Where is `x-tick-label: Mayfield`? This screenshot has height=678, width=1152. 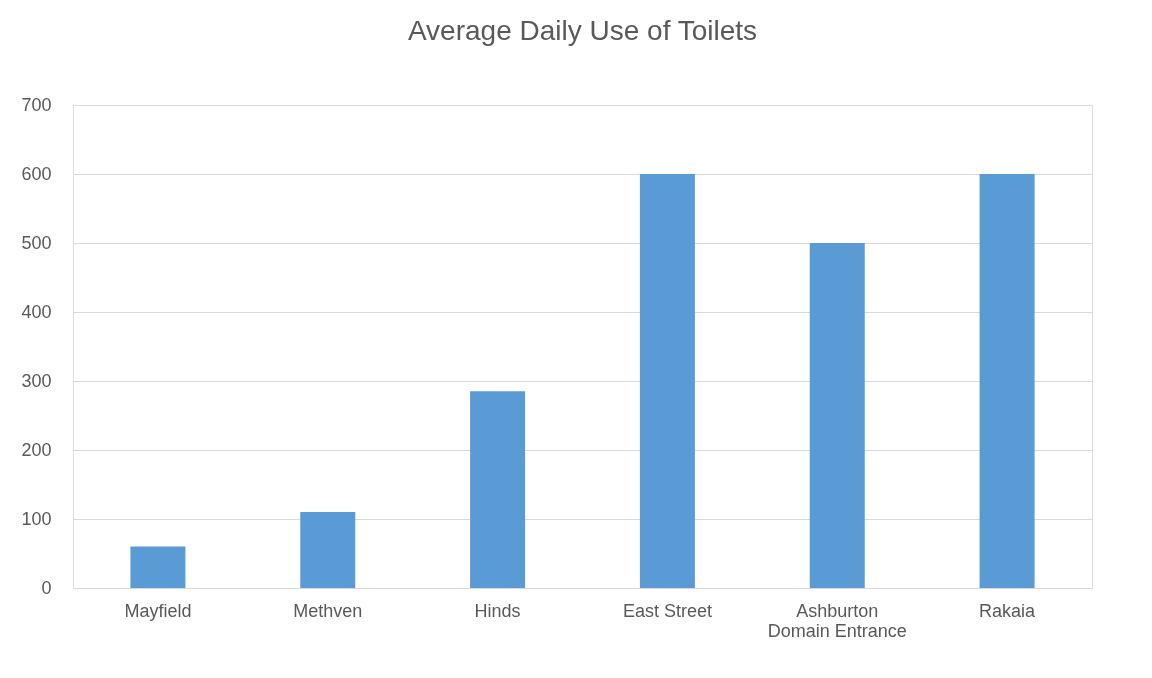
x-tick-label: Mayfield is located at coordinates (158, 610).